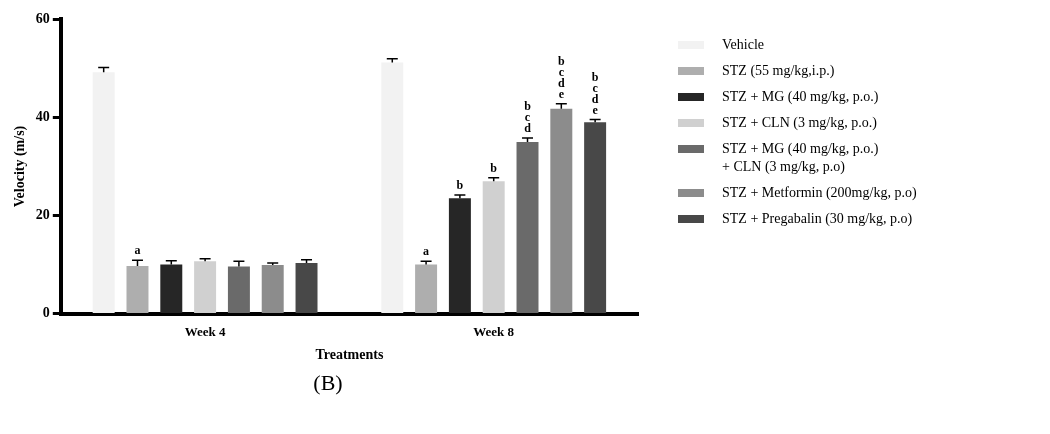 This screenshot has width=1050, height=434. Describe the element at coordinates (328, 383) in the screenshot. I see `text: (B)` at that location.